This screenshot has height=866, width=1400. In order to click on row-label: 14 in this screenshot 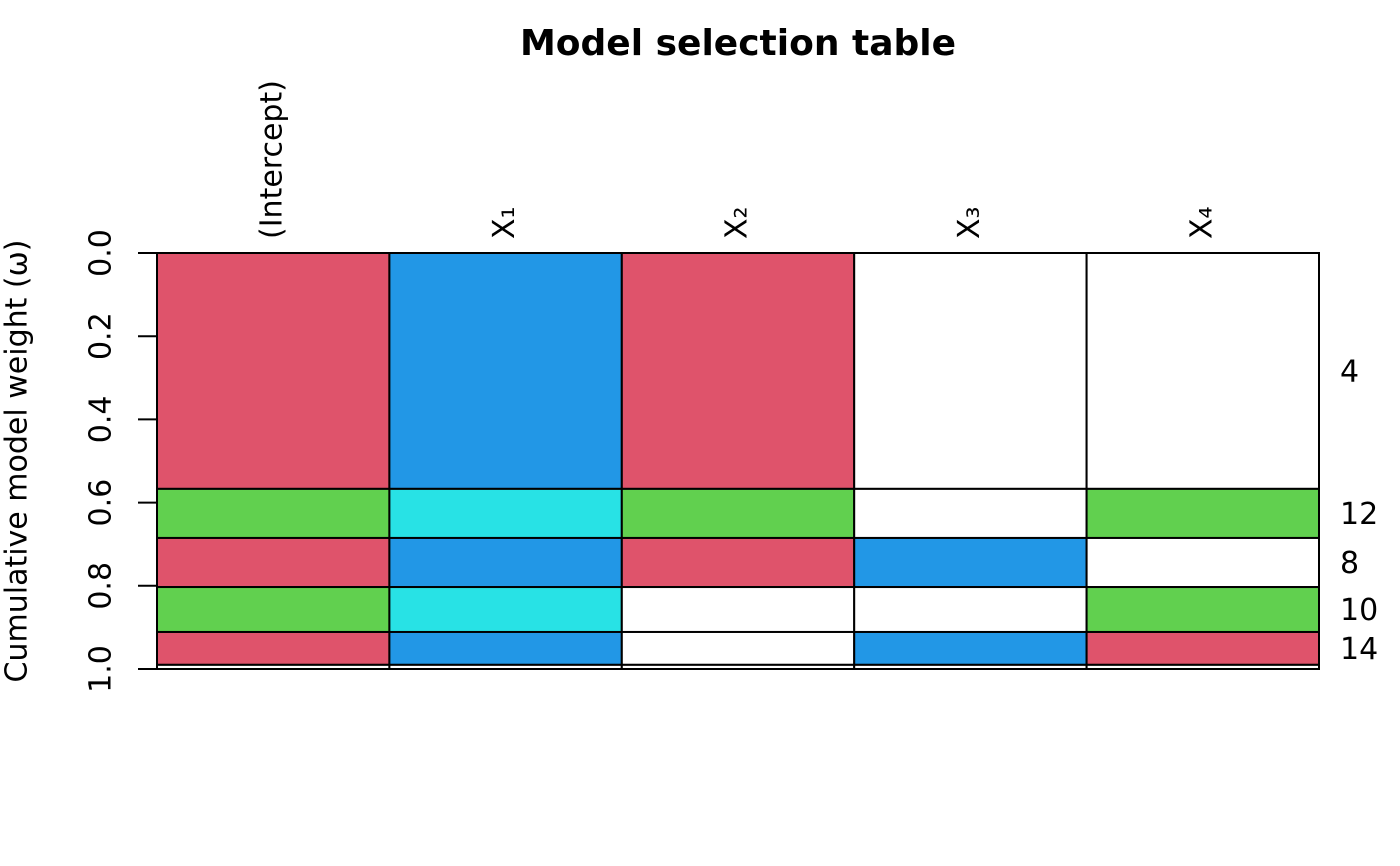, I will do `click(1359, 649)`.